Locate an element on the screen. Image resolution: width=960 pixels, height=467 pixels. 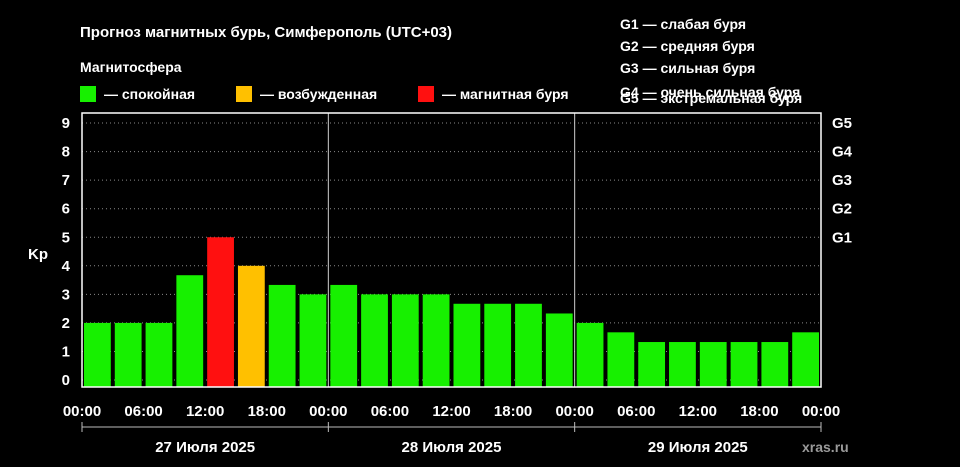
legend-label-active: — возбужденная is located at coordinates (318, 94).